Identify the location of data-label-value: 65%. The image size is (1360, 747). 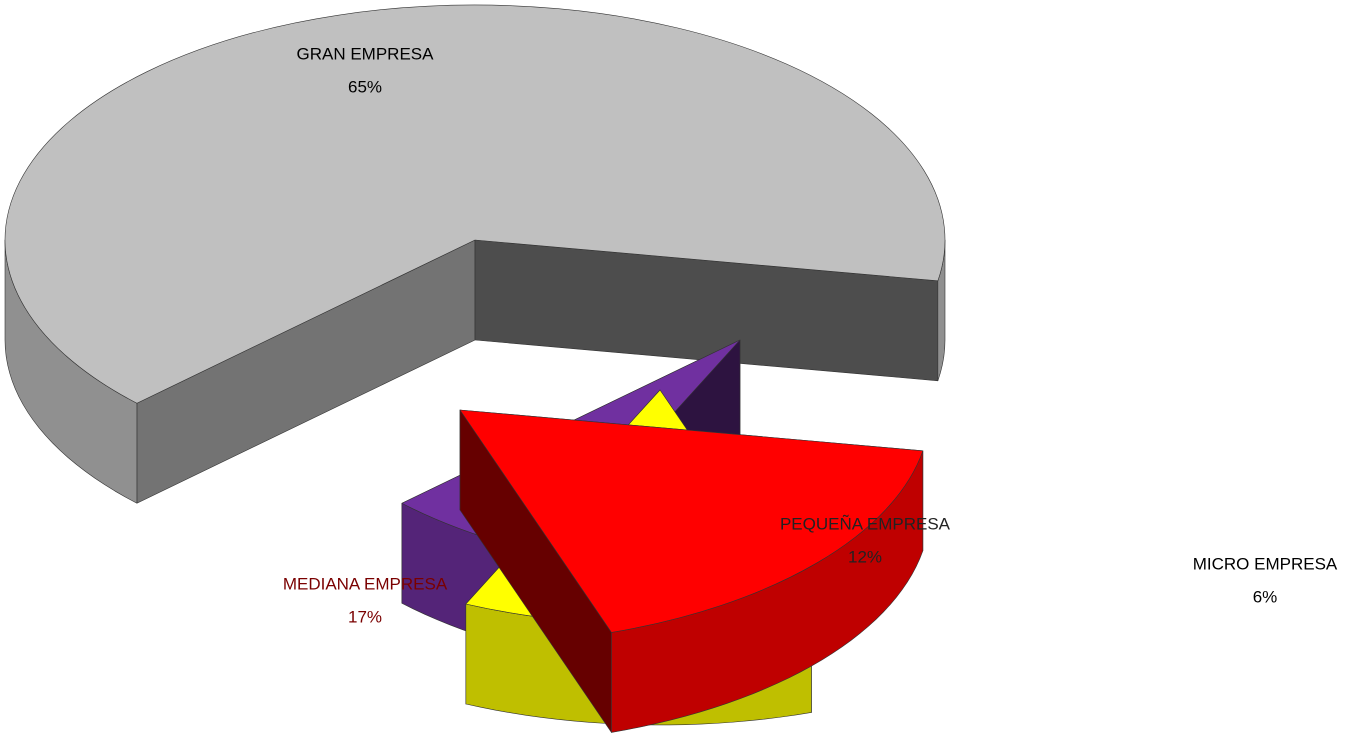
(365, 86).